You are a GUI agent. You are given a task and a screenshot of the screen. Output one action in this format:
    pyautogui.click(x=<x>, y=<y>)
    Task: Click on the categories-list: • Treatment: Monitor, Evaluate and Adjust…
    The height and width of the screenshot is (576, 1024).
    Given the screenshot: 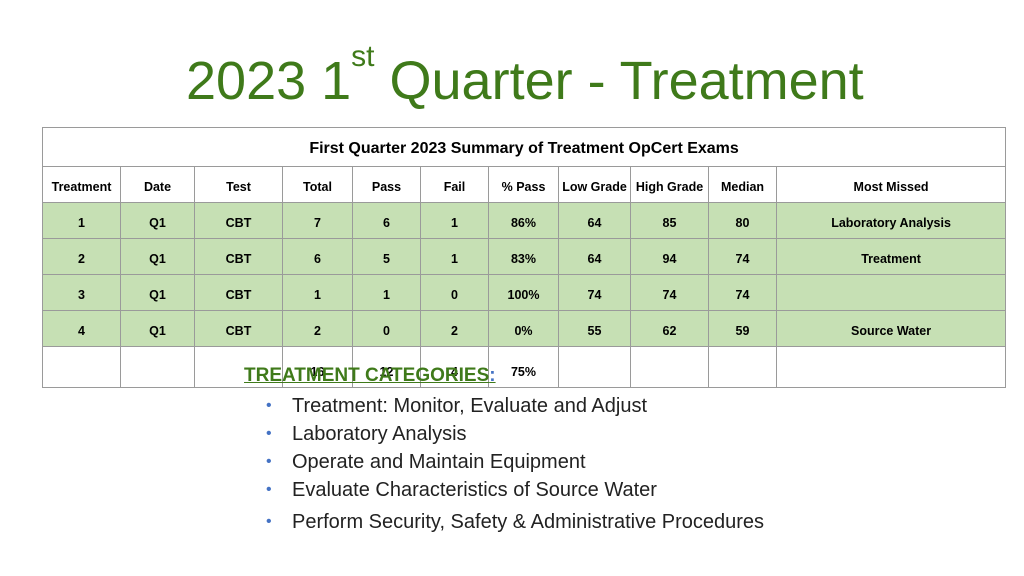 What is the action you would take?
    pyautogui.click(x=515, y=464)
    